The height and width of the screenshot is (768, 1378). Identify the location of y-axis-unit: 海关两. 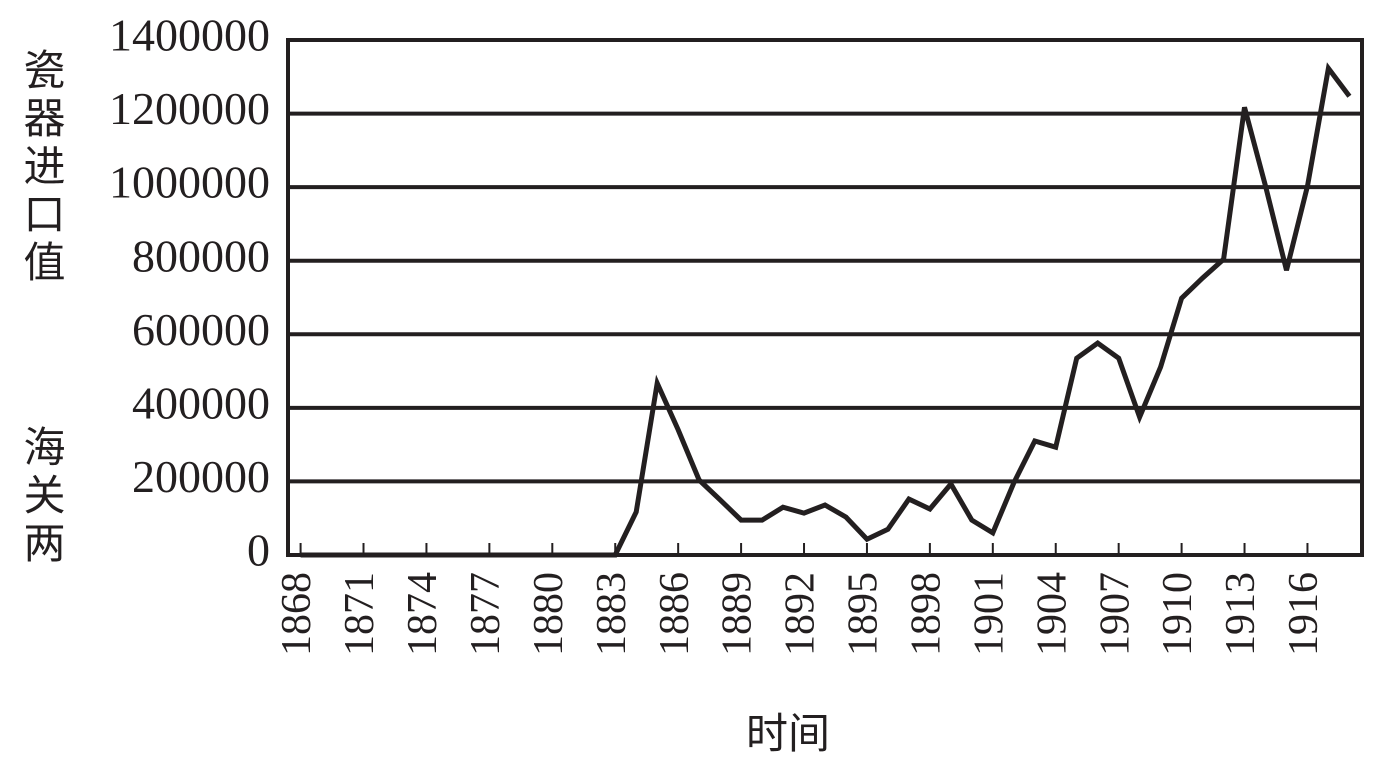
(40, 497).